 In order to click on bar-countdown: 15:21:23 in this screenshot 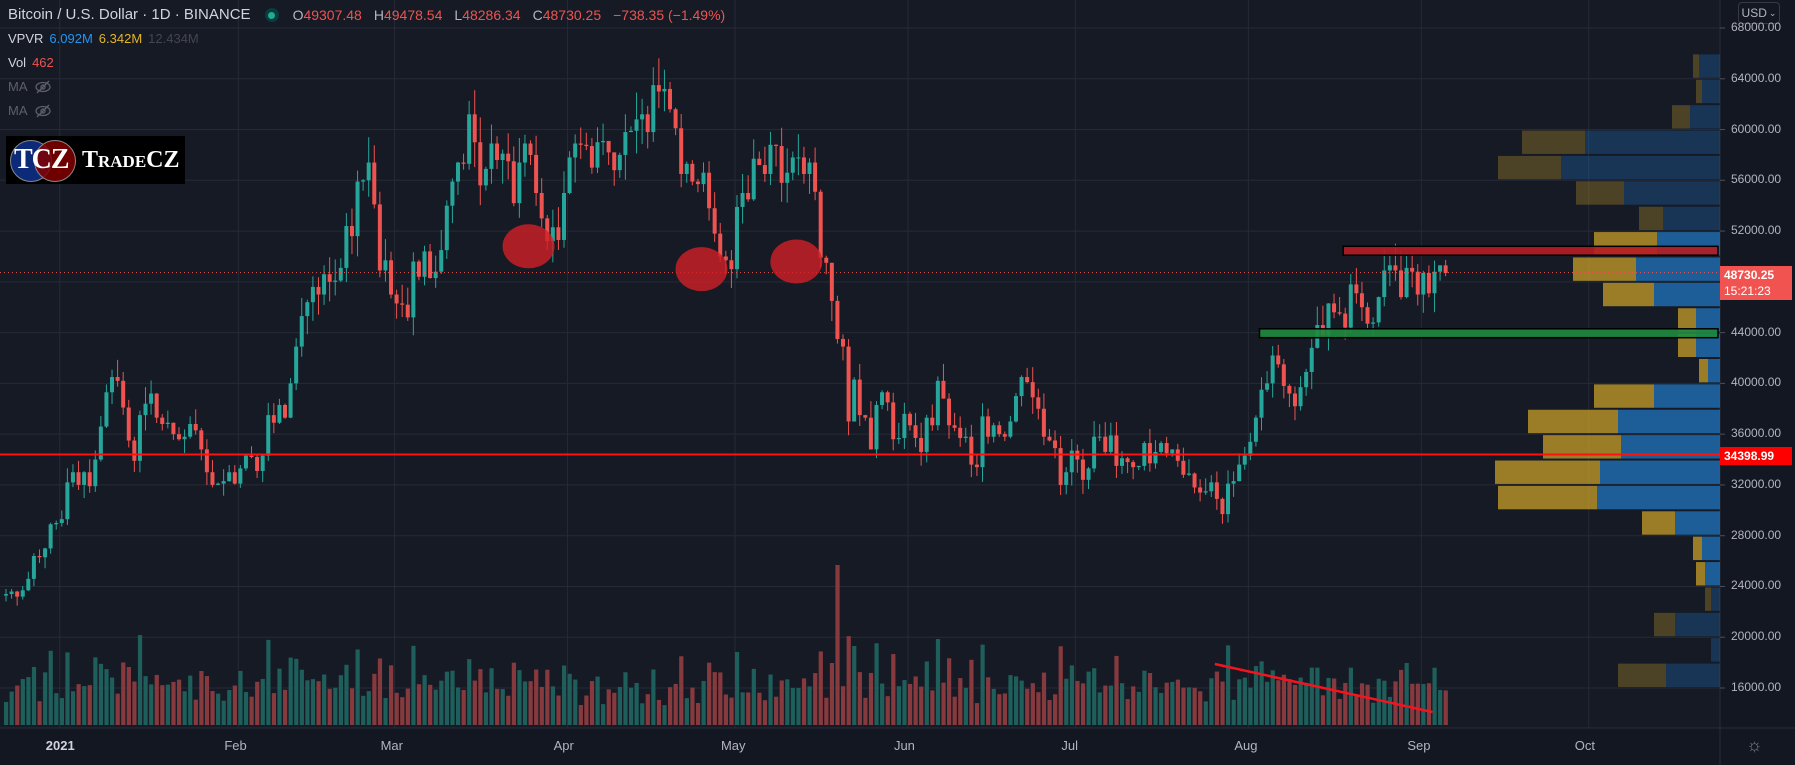, I will do `click(1747, 291)`.